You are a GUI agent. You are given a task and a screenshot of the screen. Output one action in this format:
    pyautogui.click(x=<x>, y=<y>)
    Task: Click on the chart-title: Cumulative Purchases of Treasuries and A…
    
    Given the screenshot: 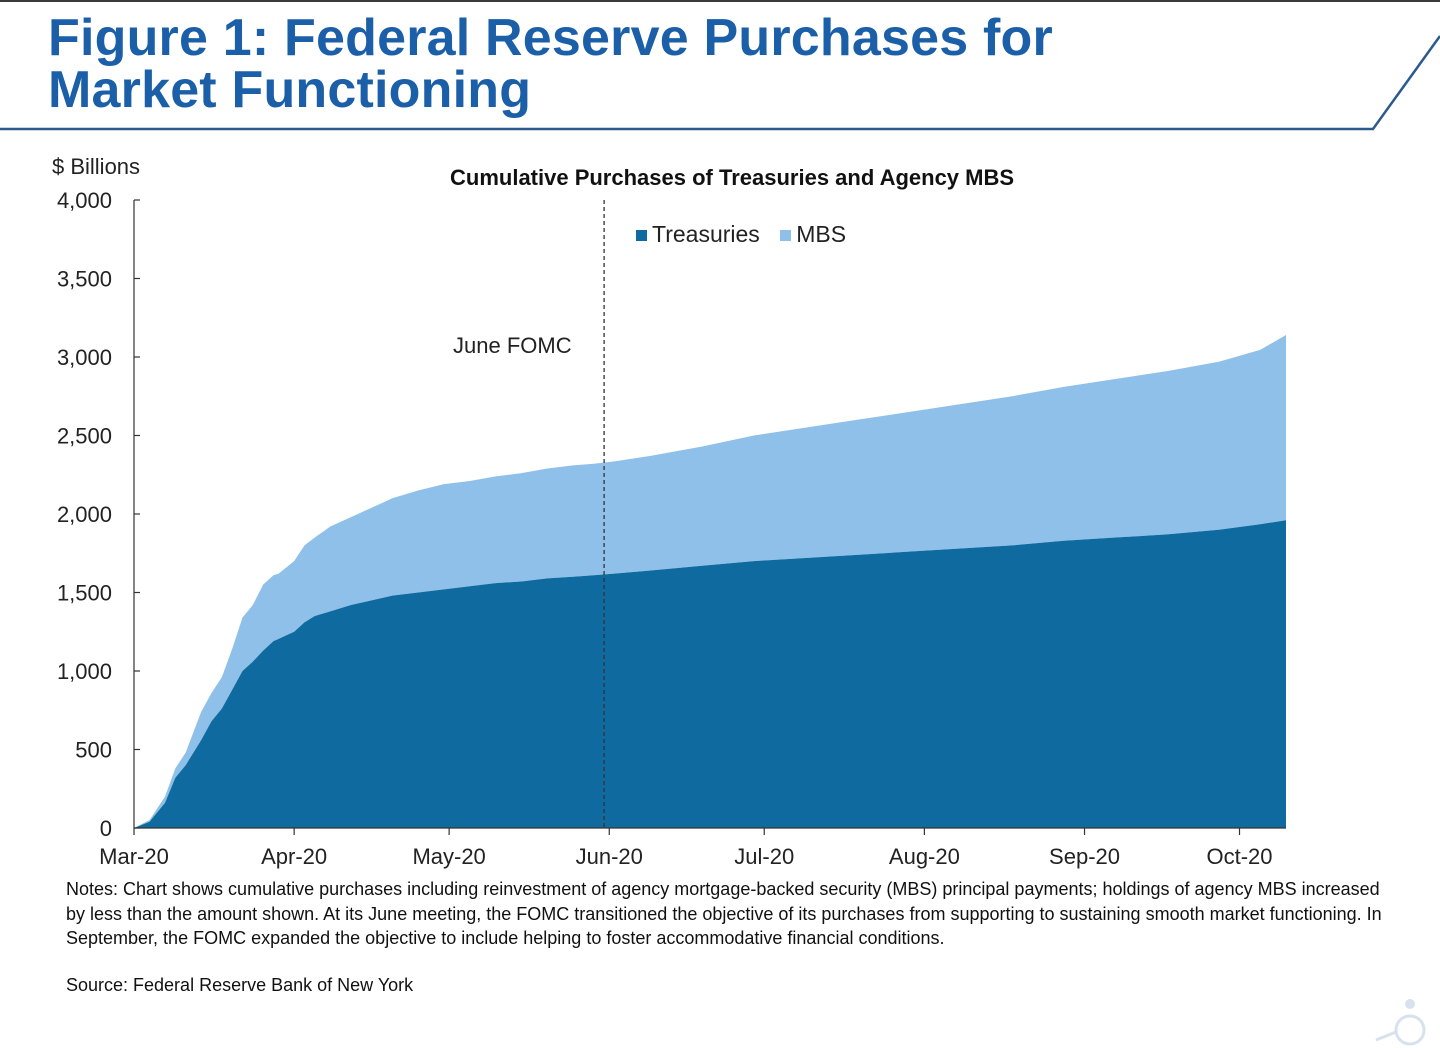 What is the action you would take?
    pyautogui.click(x=732, y=177)
    